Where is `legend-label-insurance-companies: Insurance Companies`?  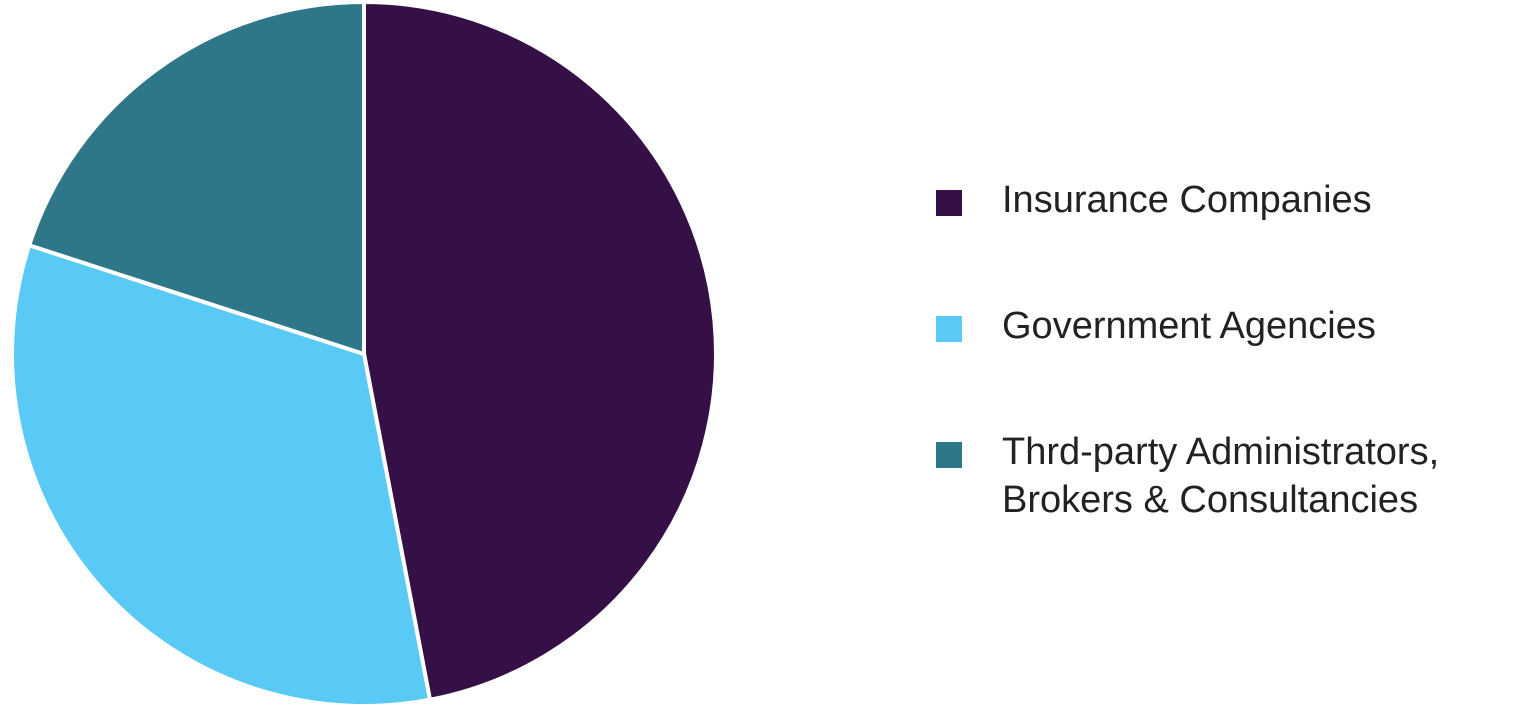 legend-label-insurance-companies: Insurance Companies is located at coordinates (1187, 200).